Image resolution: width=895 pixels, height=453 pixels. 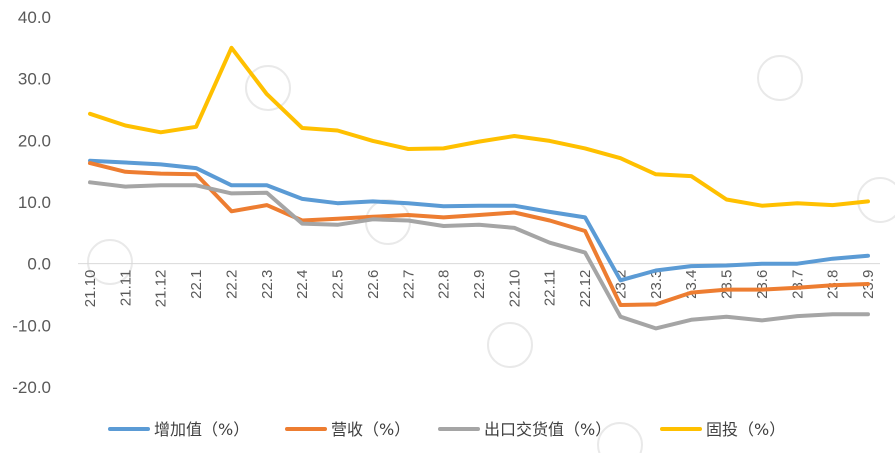 I want to click on y-tick-label: 0.0, so click(x=39, y=264).